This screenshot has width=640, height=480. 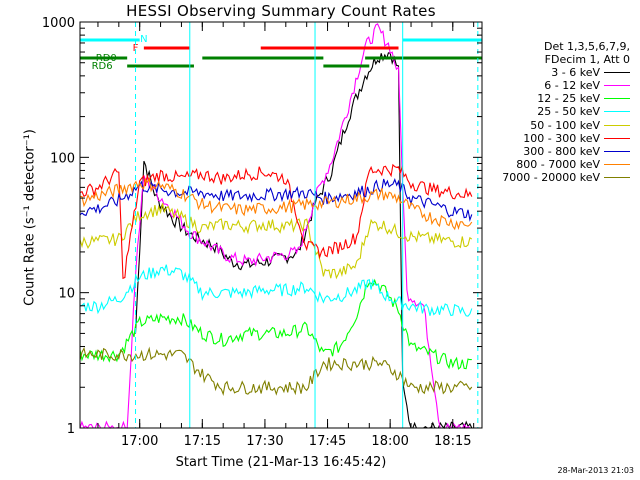 I want to click on legend-entry-3: 25 - 50 keV, so click(x=563, y=111).